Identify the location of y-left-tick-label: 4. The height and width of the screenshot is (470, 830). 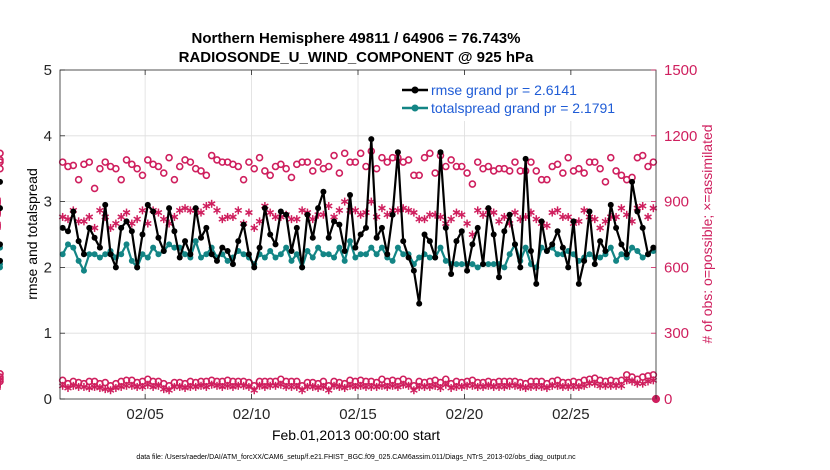
(48, 136).